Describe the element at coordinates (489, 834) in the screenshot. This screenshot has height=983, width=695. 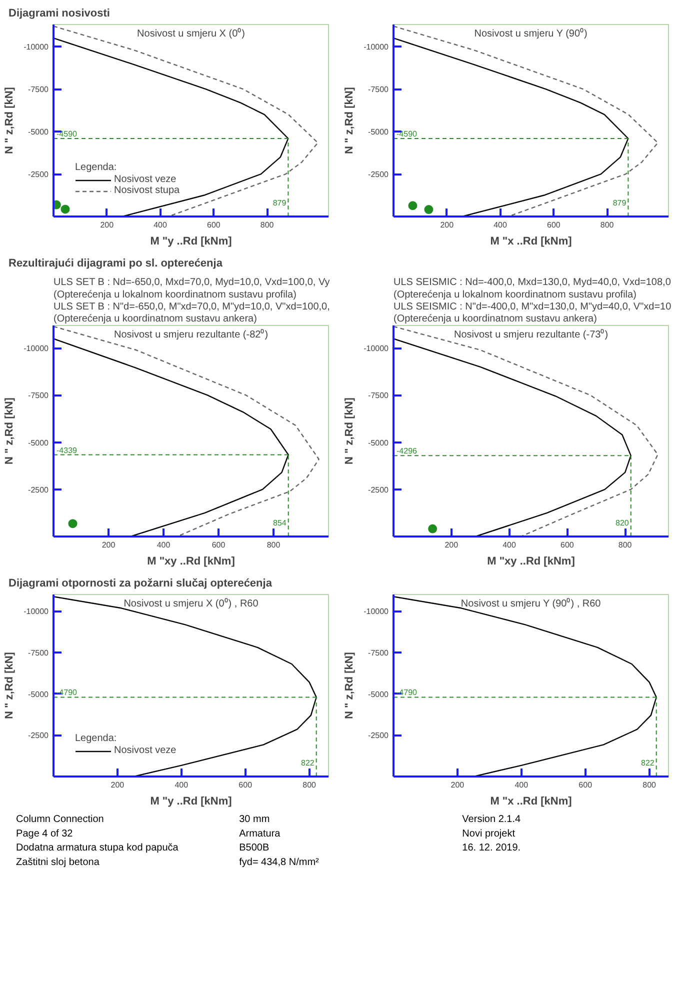
I see `text: Novi projekt` at that location.